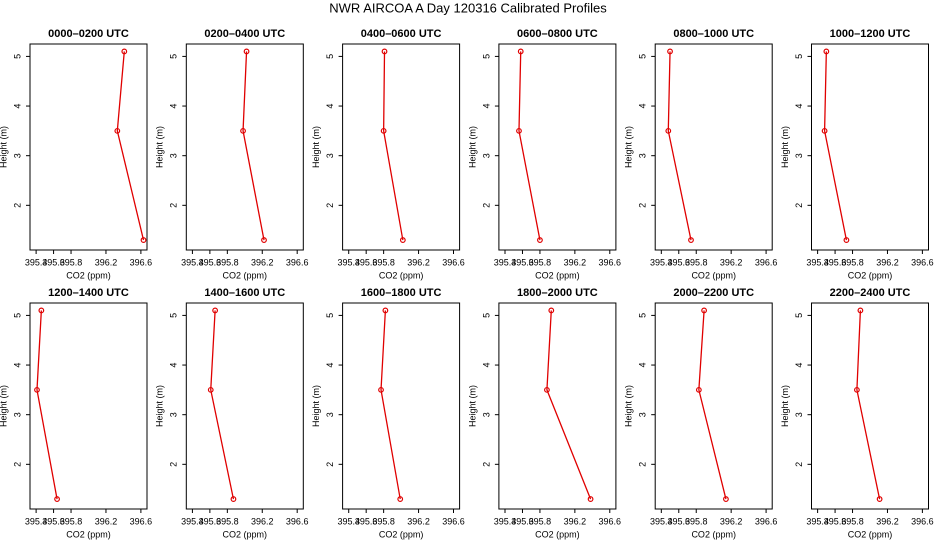 Image resolution: width=936 pixels, height=545 pixels. Describe the element at coordinates (870, 34) in the screenshot. I see `panel-title: 1000–1200 UTC` at that location.